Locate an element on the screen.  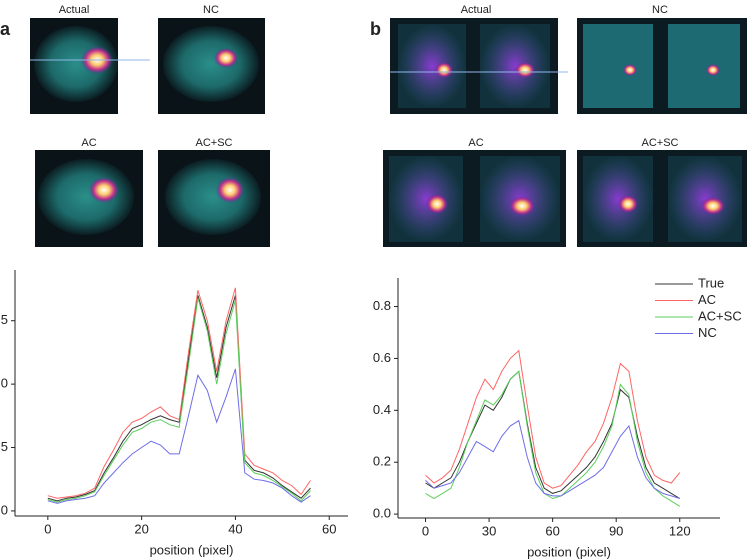
legend-label: AC+SC is located at coordinates (720, 315).